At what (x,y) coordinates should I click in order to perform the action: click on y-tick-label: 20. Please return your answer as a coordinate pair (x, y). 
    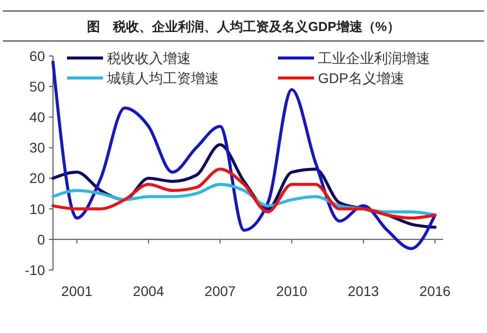
    Looking at the image, I should click on (37, 178).